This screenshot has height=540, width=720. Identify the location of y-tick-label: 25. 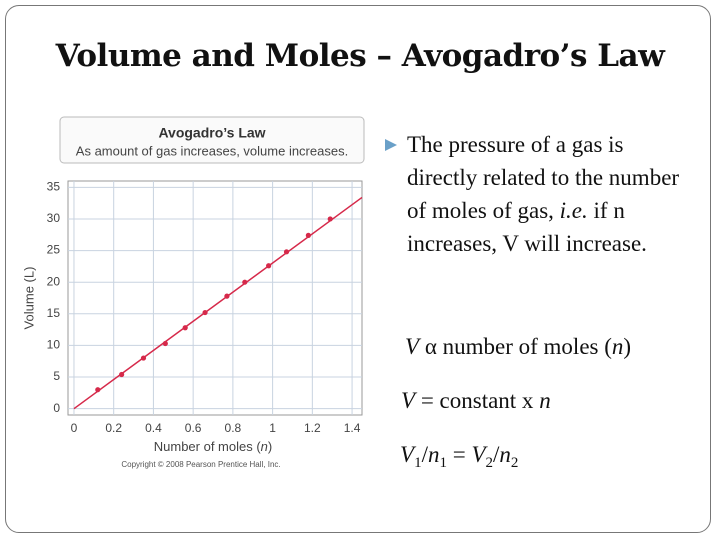
(54, 250).